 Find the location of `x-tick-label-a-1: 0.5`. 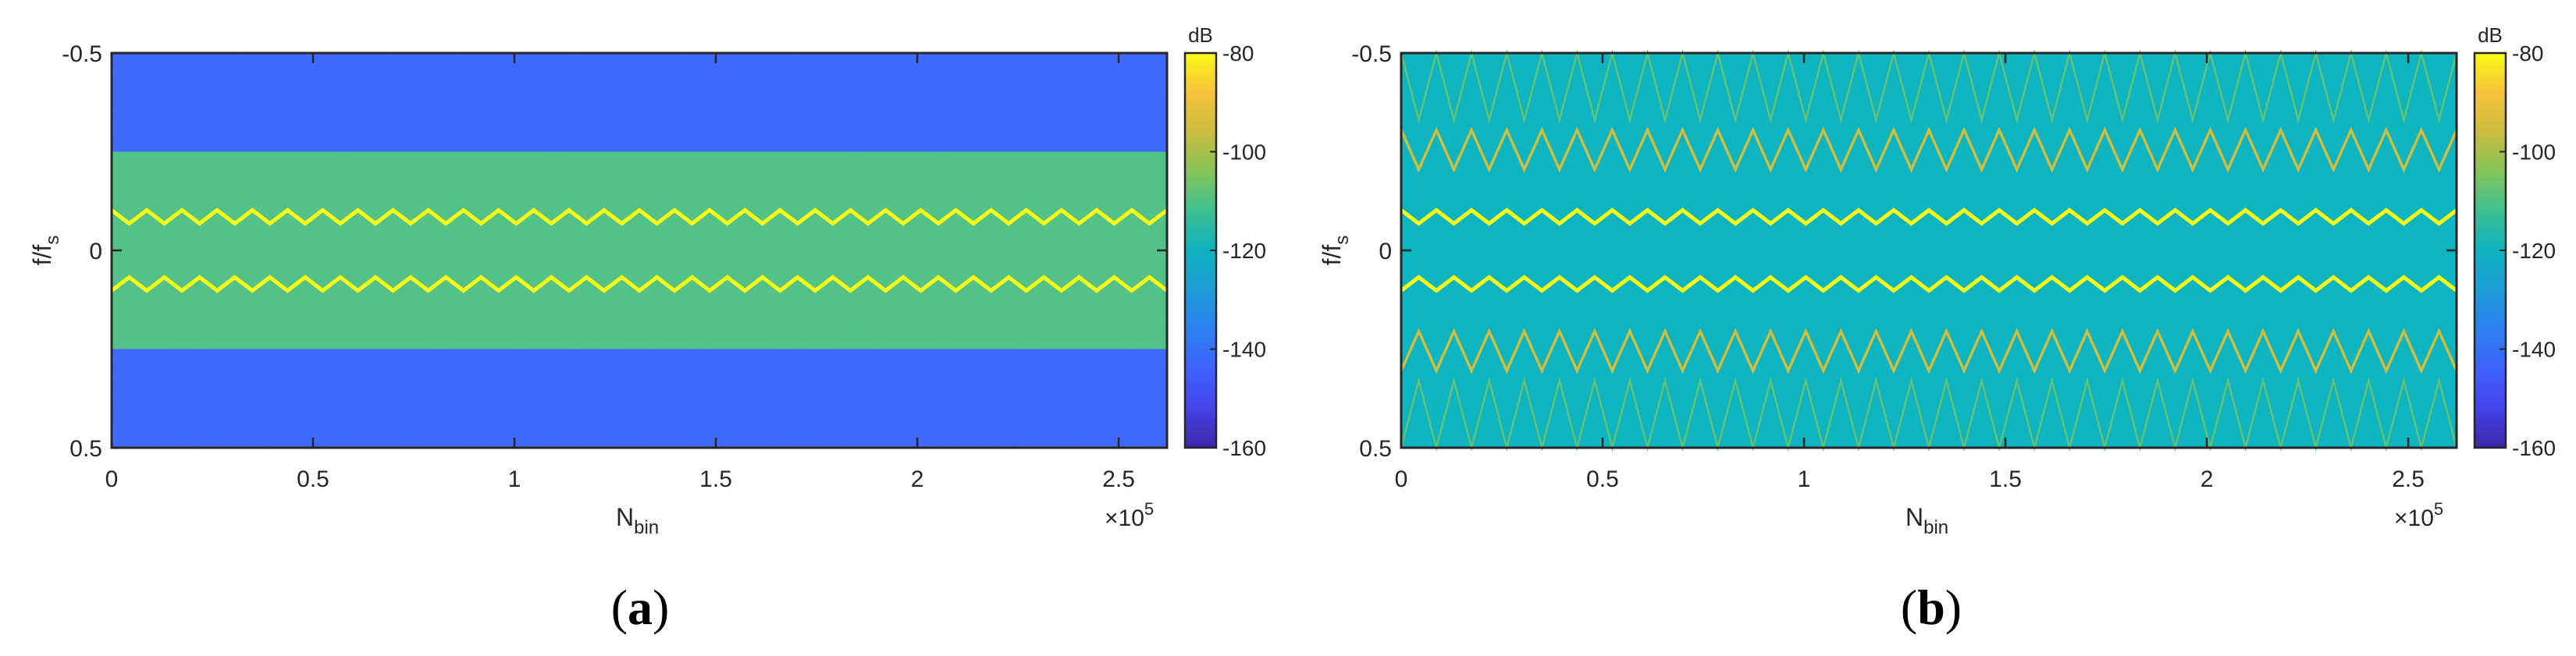

x-tick-label-a-1: 0.5 is located at coordinates (313, 479).